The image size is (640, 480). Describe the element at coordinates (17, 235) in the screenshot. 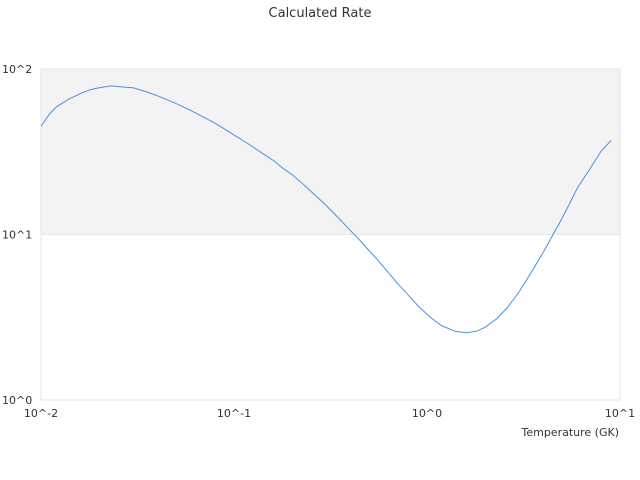

I see `y-tick-label: 10^1` at that location.